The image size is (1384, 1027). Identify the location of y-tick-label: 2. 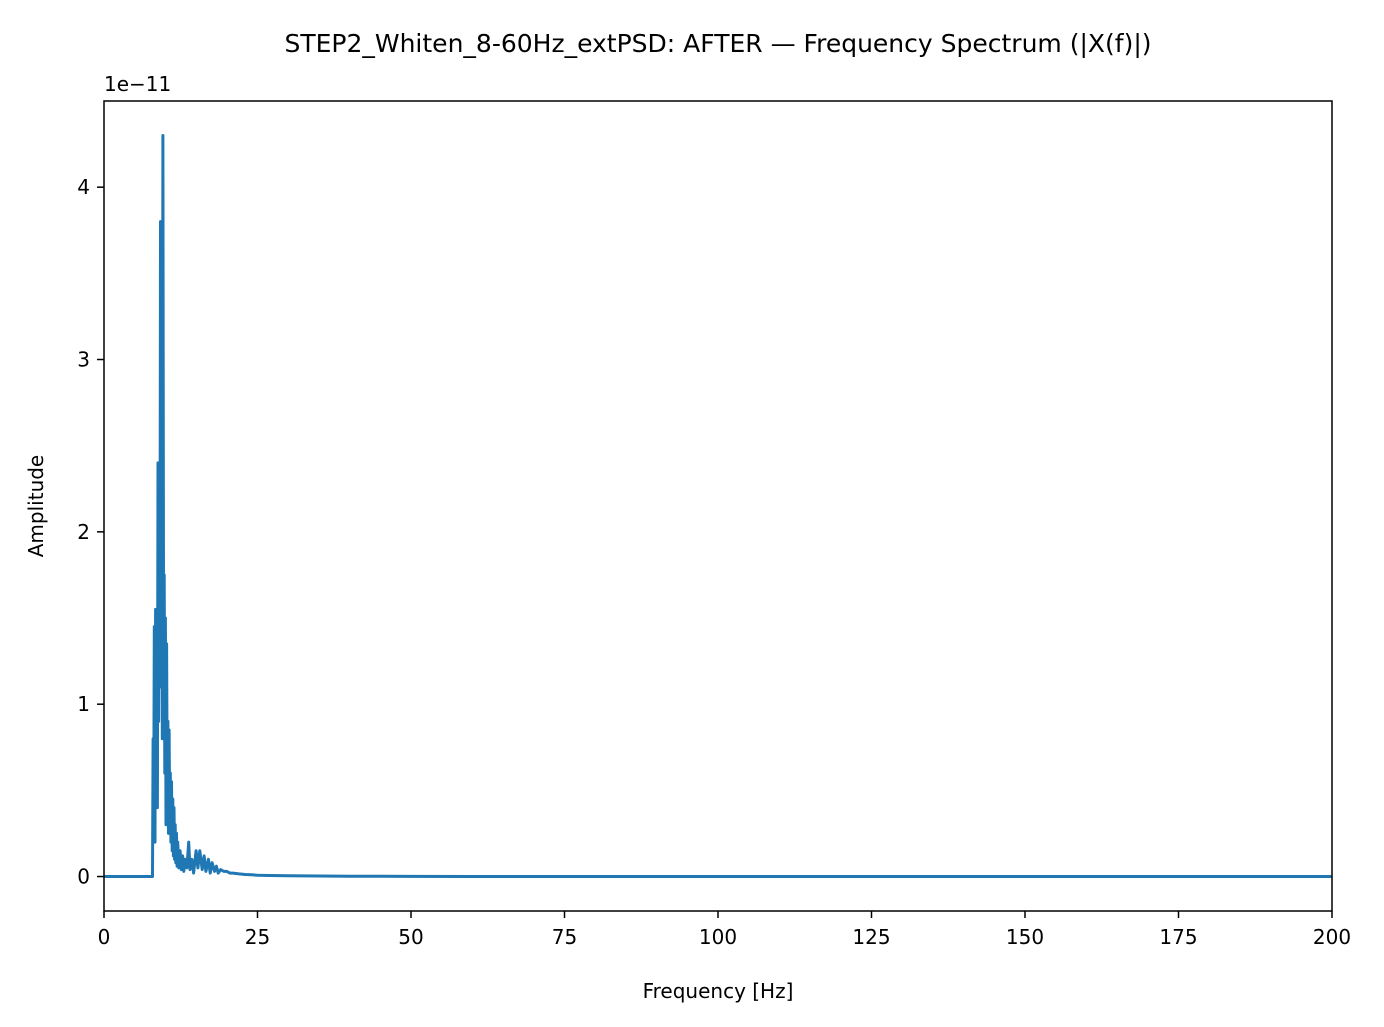
(83, 532).